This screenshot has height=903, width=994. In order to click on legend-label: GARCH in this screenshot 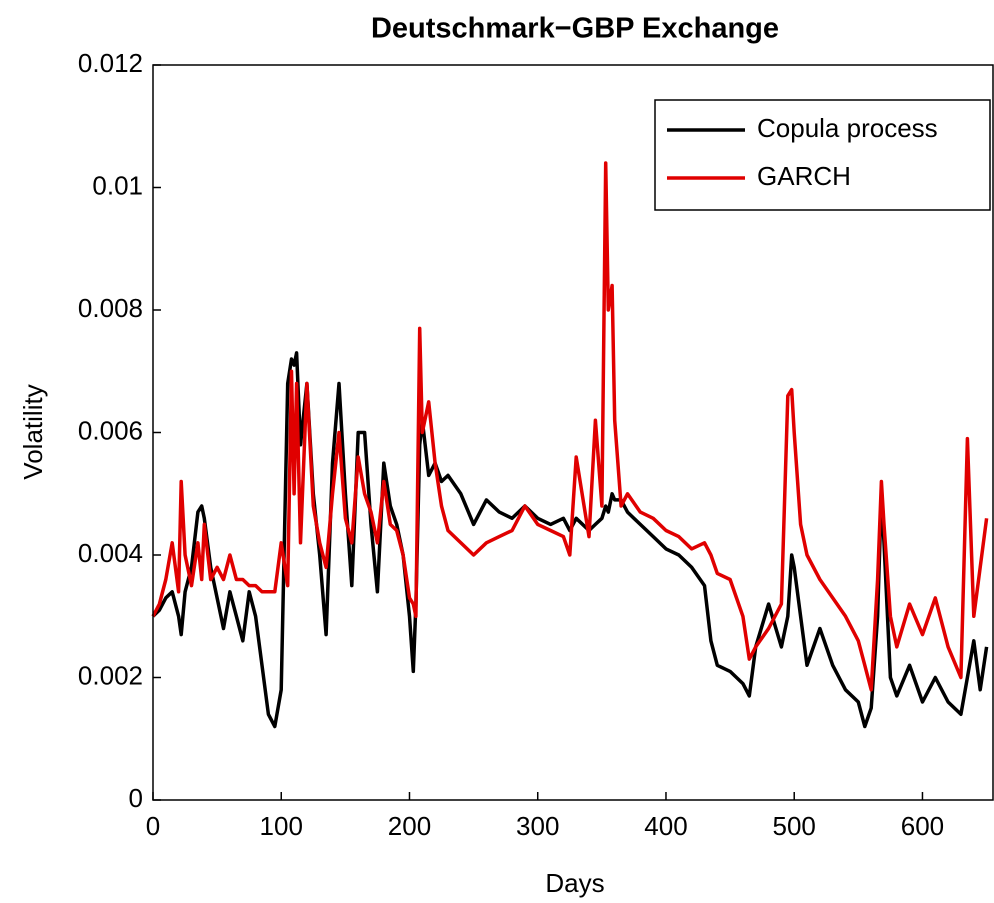, I will do `click(804, 176)`.